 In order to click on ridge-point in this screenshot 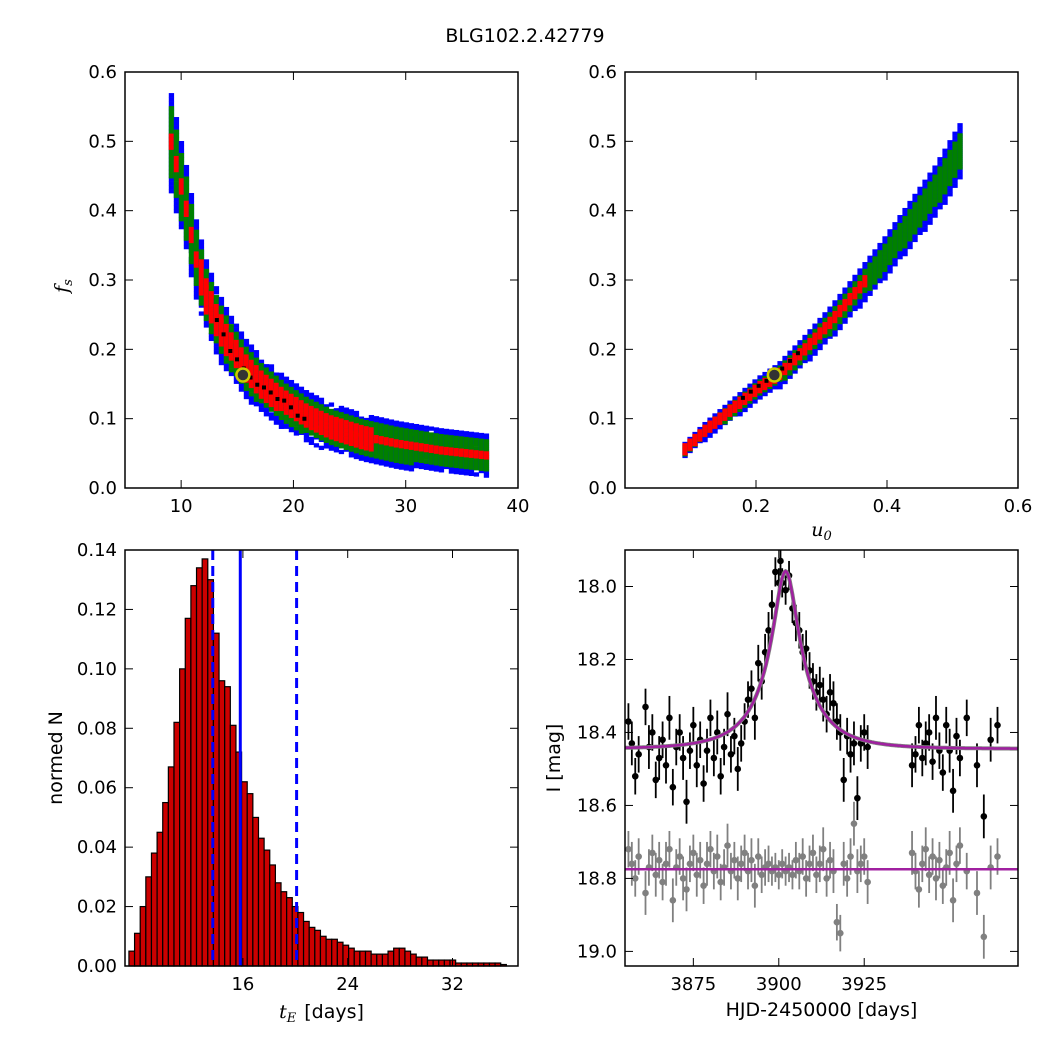, I will do `click(797, 353)`.